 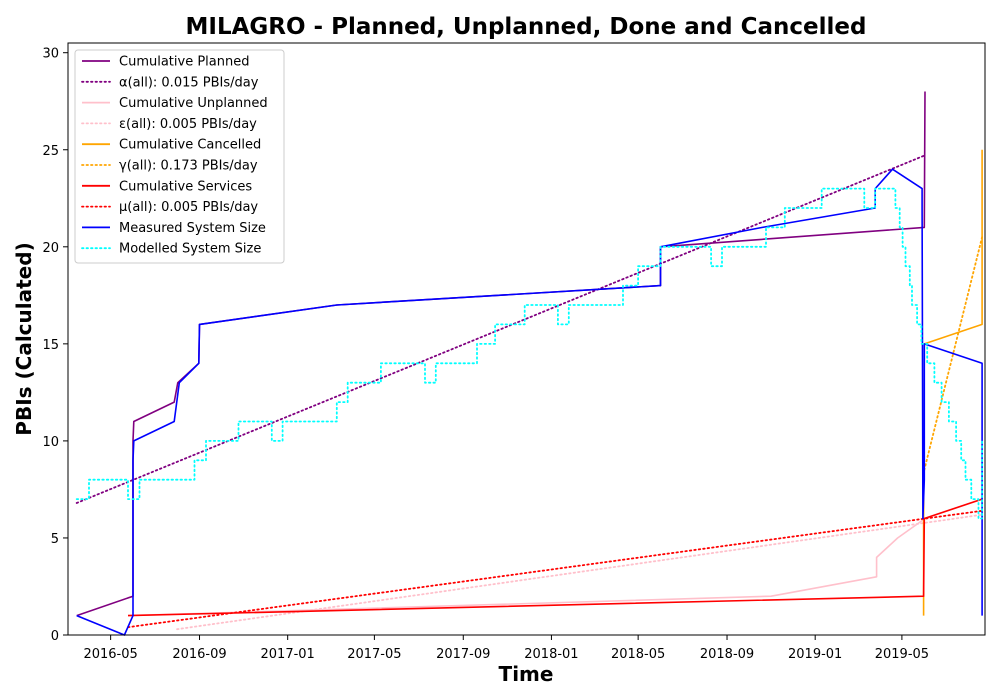 I want to click on series-line-all-0-173-pbis-day, so click(x=953, y=353).